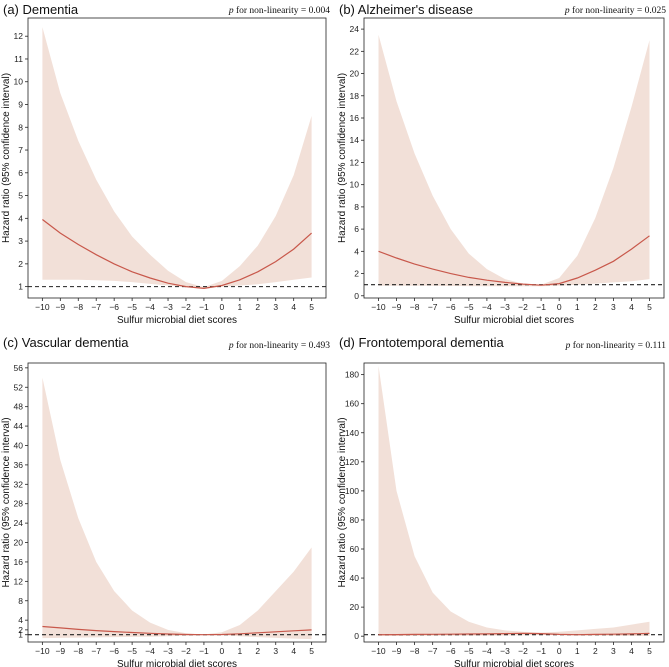 The height and width of the screenshot is (667, 669). Describe the element at coordinates (19, 523) in the screenshot. I see `y-tick-label: 24` at that location.